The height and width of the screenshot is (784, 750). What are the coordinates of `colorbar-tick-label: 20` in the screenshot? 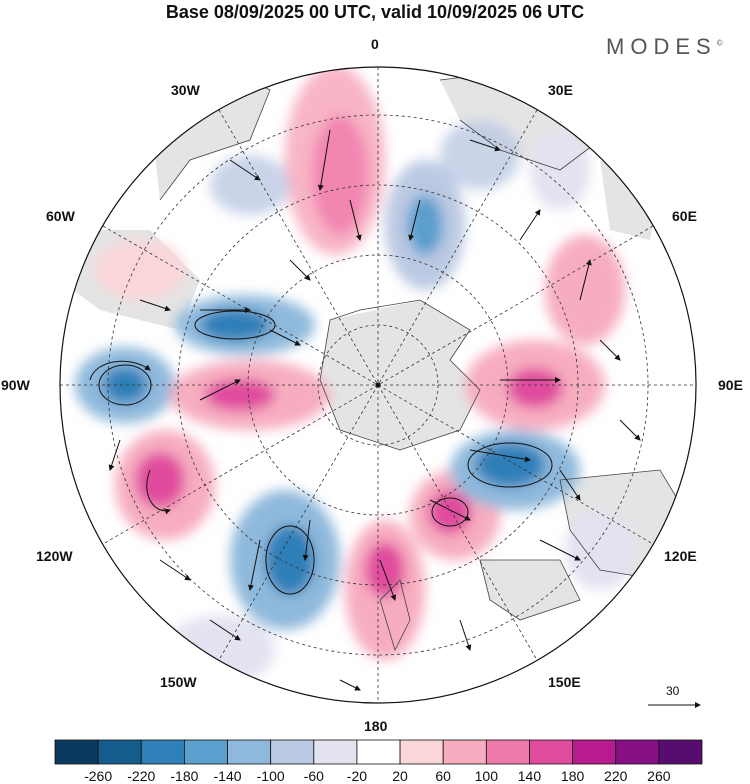 It's located at (400, 776).